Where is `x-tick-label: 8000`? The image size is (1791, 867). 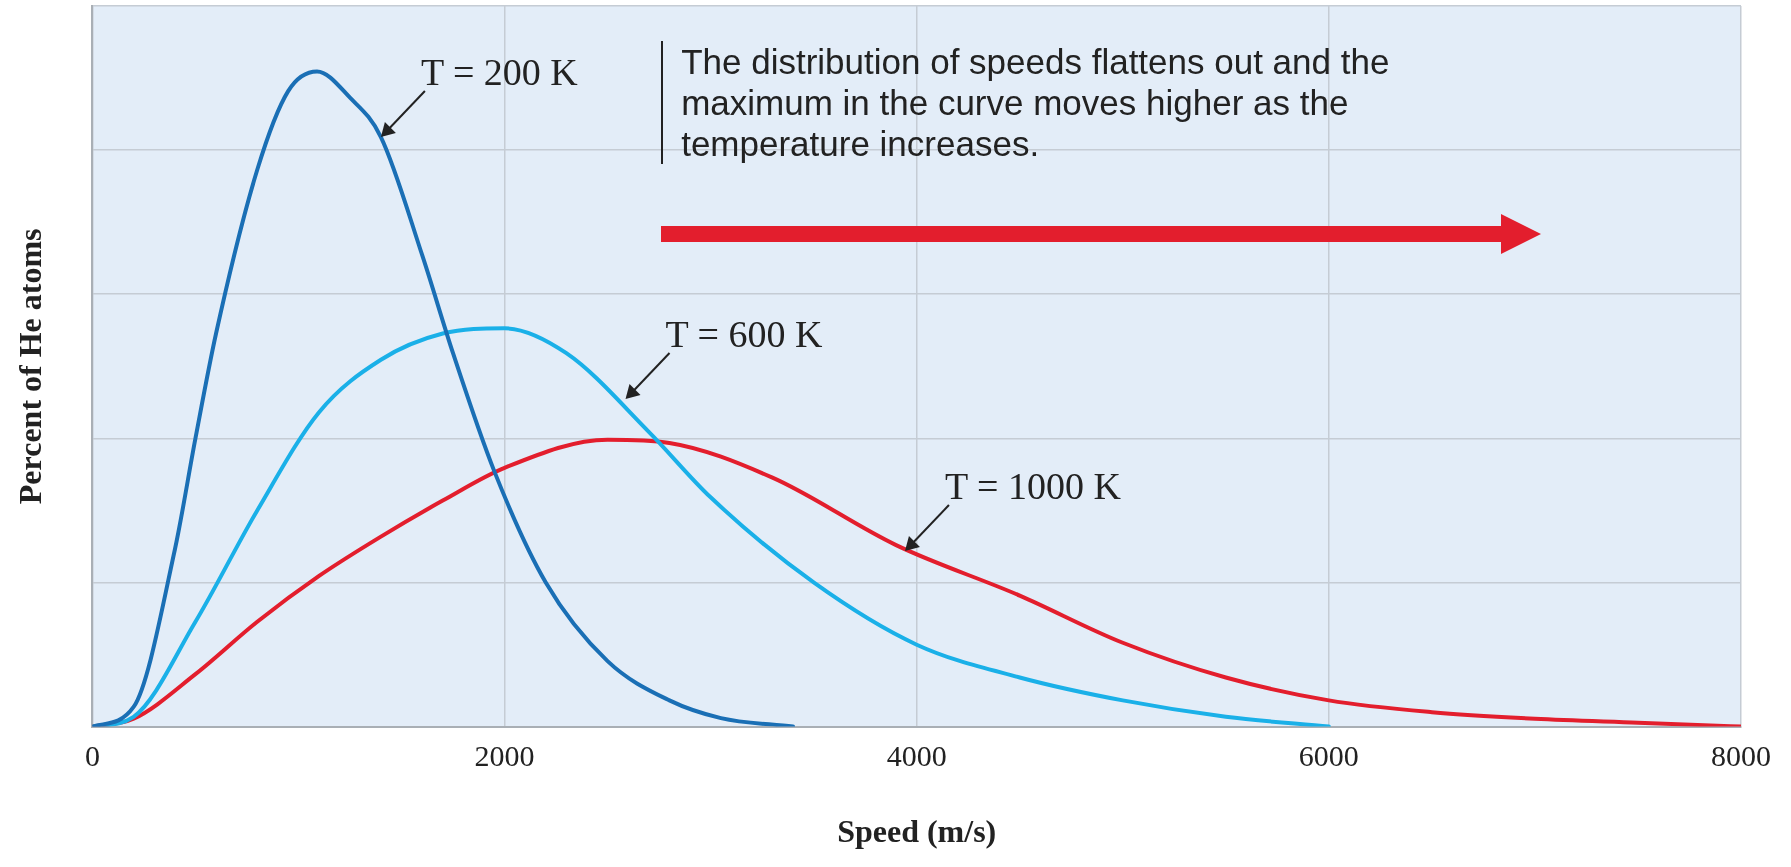
x-tick-label: 8000 is located at coordinates (1741, 756).